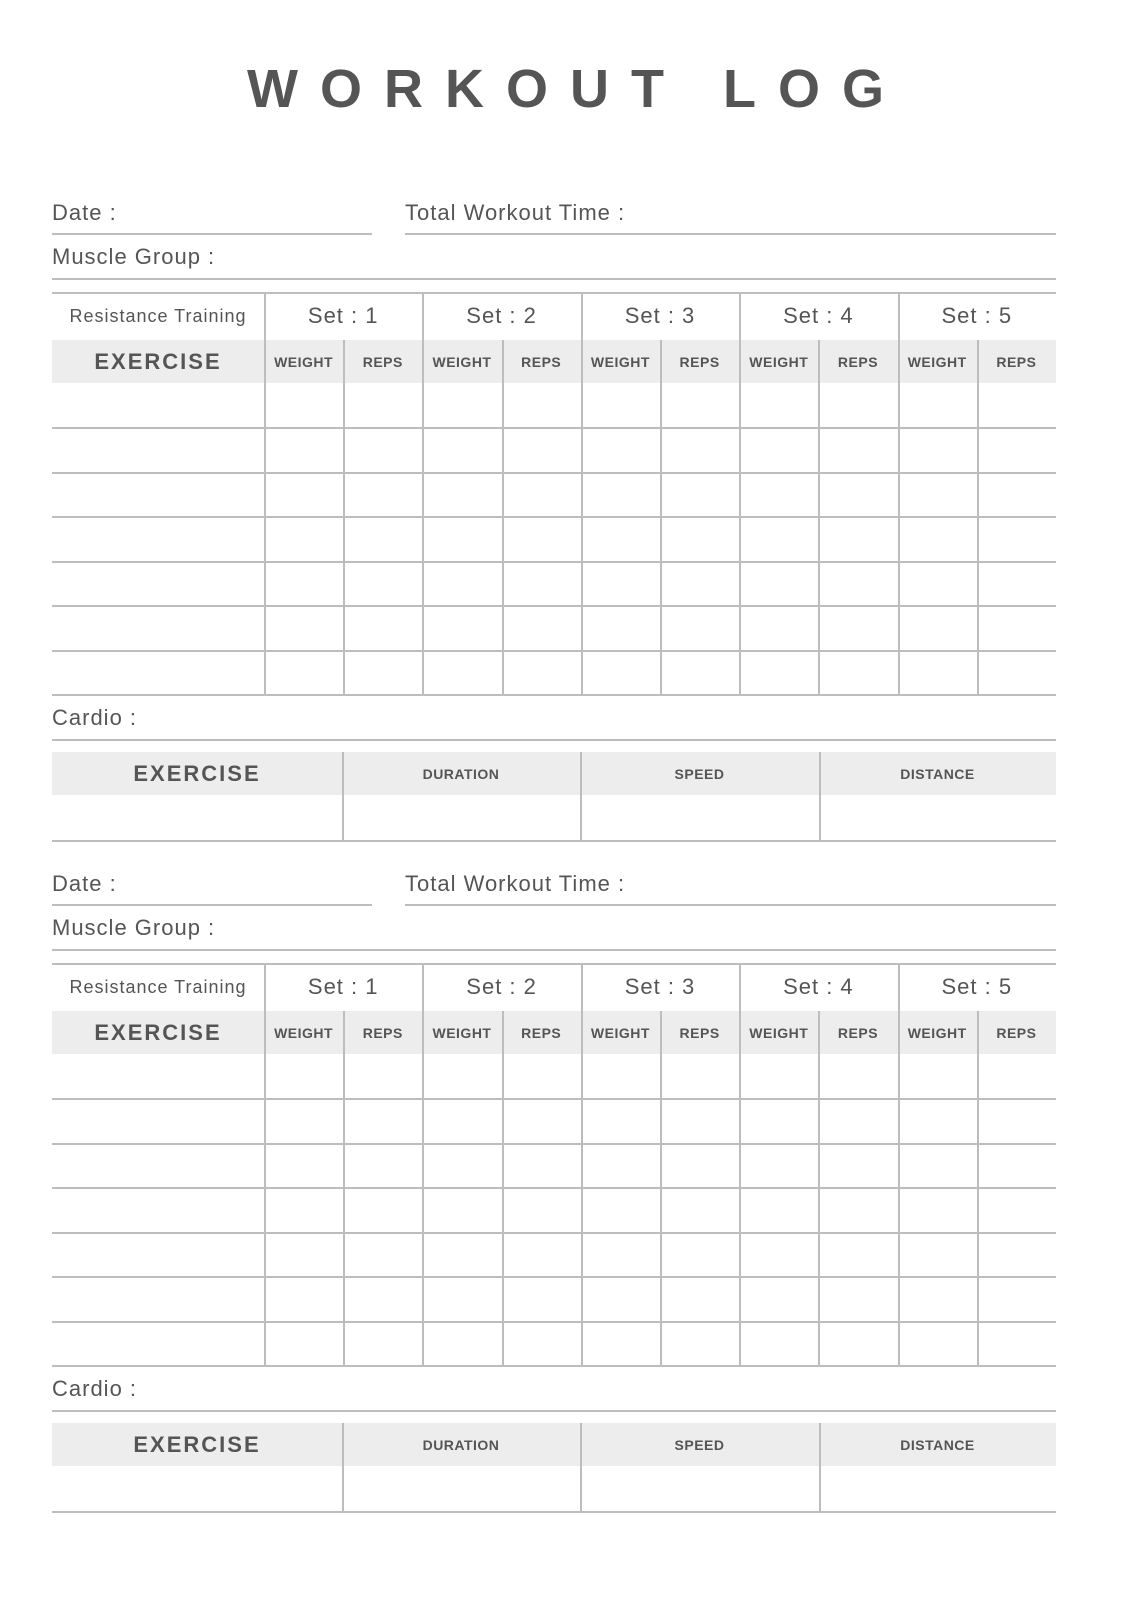  I want to click on cardio-speed-cell, so click(699, 1489).